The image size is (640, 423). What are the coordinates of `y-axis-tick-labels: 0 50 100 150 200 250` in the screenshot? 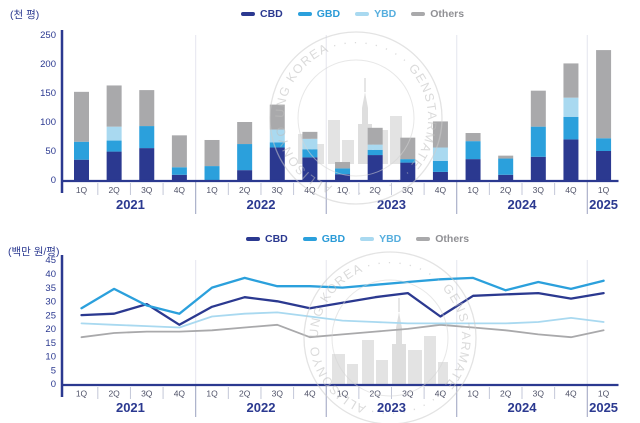 It's located at (48, 108).